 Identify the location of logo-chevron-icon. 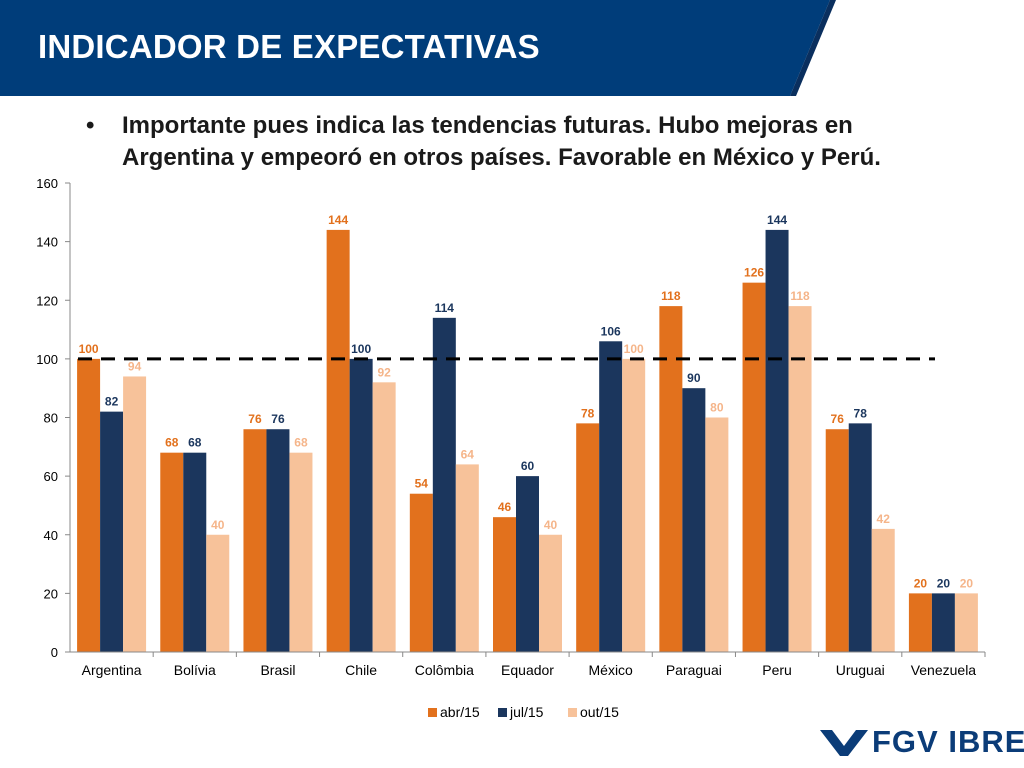
(844, 743).